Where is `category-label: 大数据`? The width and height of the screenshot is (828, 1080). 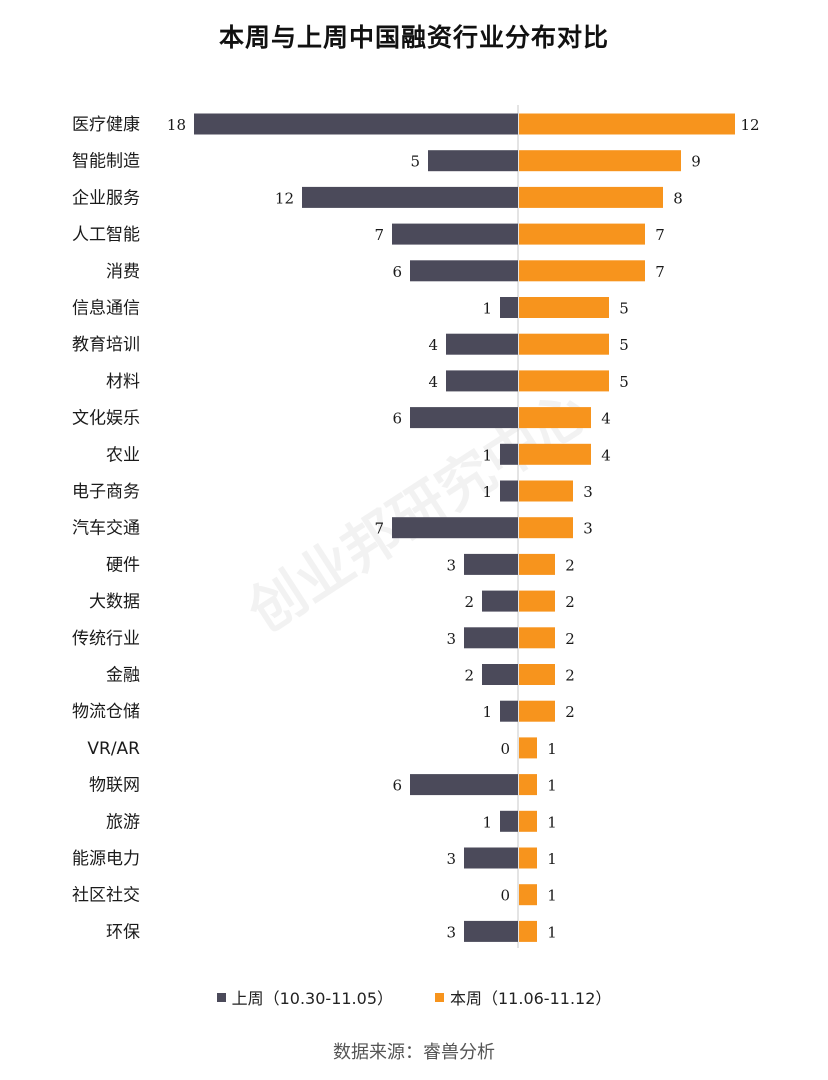
category-label: 大数据 is located at coordinates (114, 602).